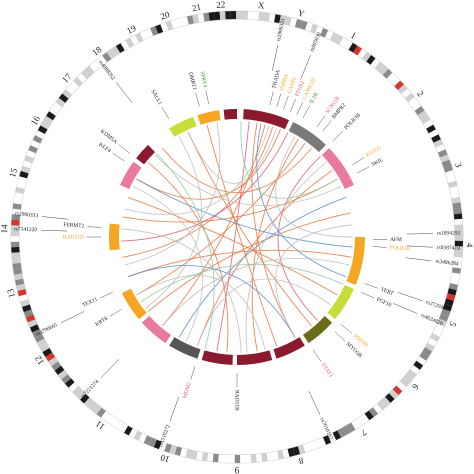 The image size is (474, 474). Describe the element at coordinates (300, 88) in the screenshot. I see `gene-label: PTGS2` at that location.